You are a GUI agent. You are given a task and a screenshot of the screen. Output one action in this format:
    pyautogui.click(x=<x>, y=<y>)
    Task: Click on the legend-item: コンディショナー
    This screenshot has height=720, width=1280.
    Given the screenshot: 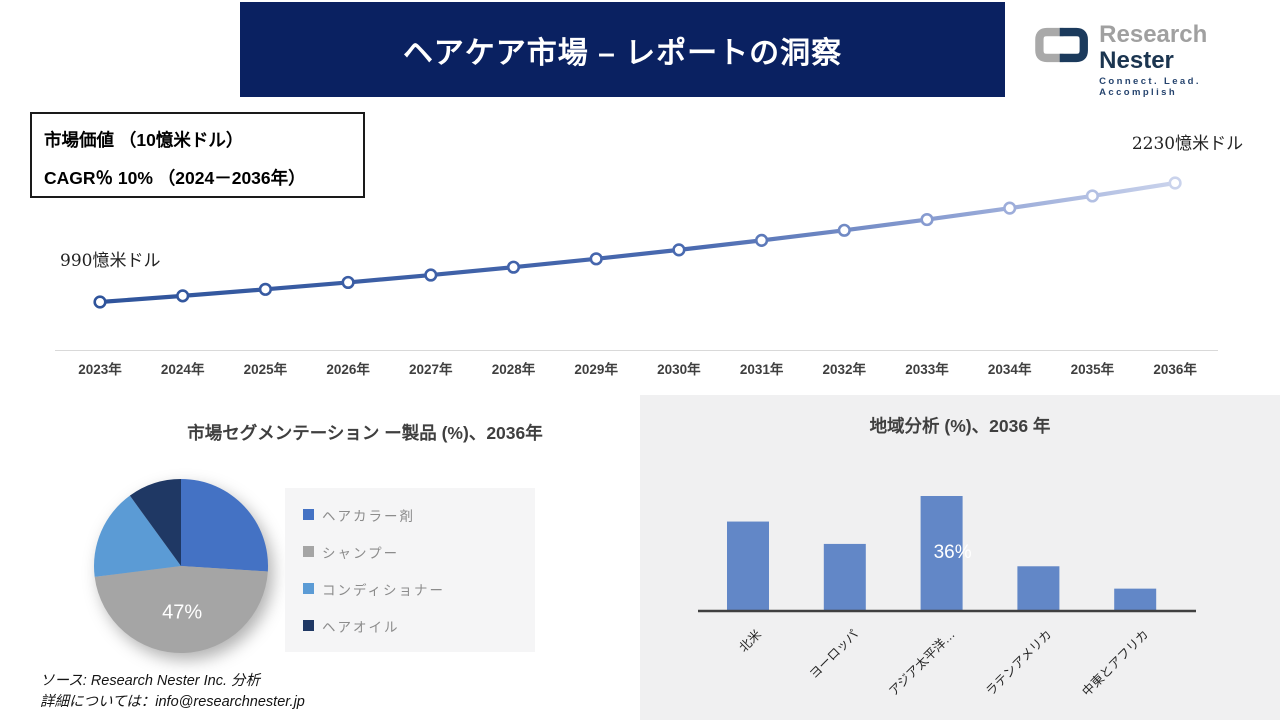 What is the action you would take?
    pyautogui.click(x=419, y=589)
    